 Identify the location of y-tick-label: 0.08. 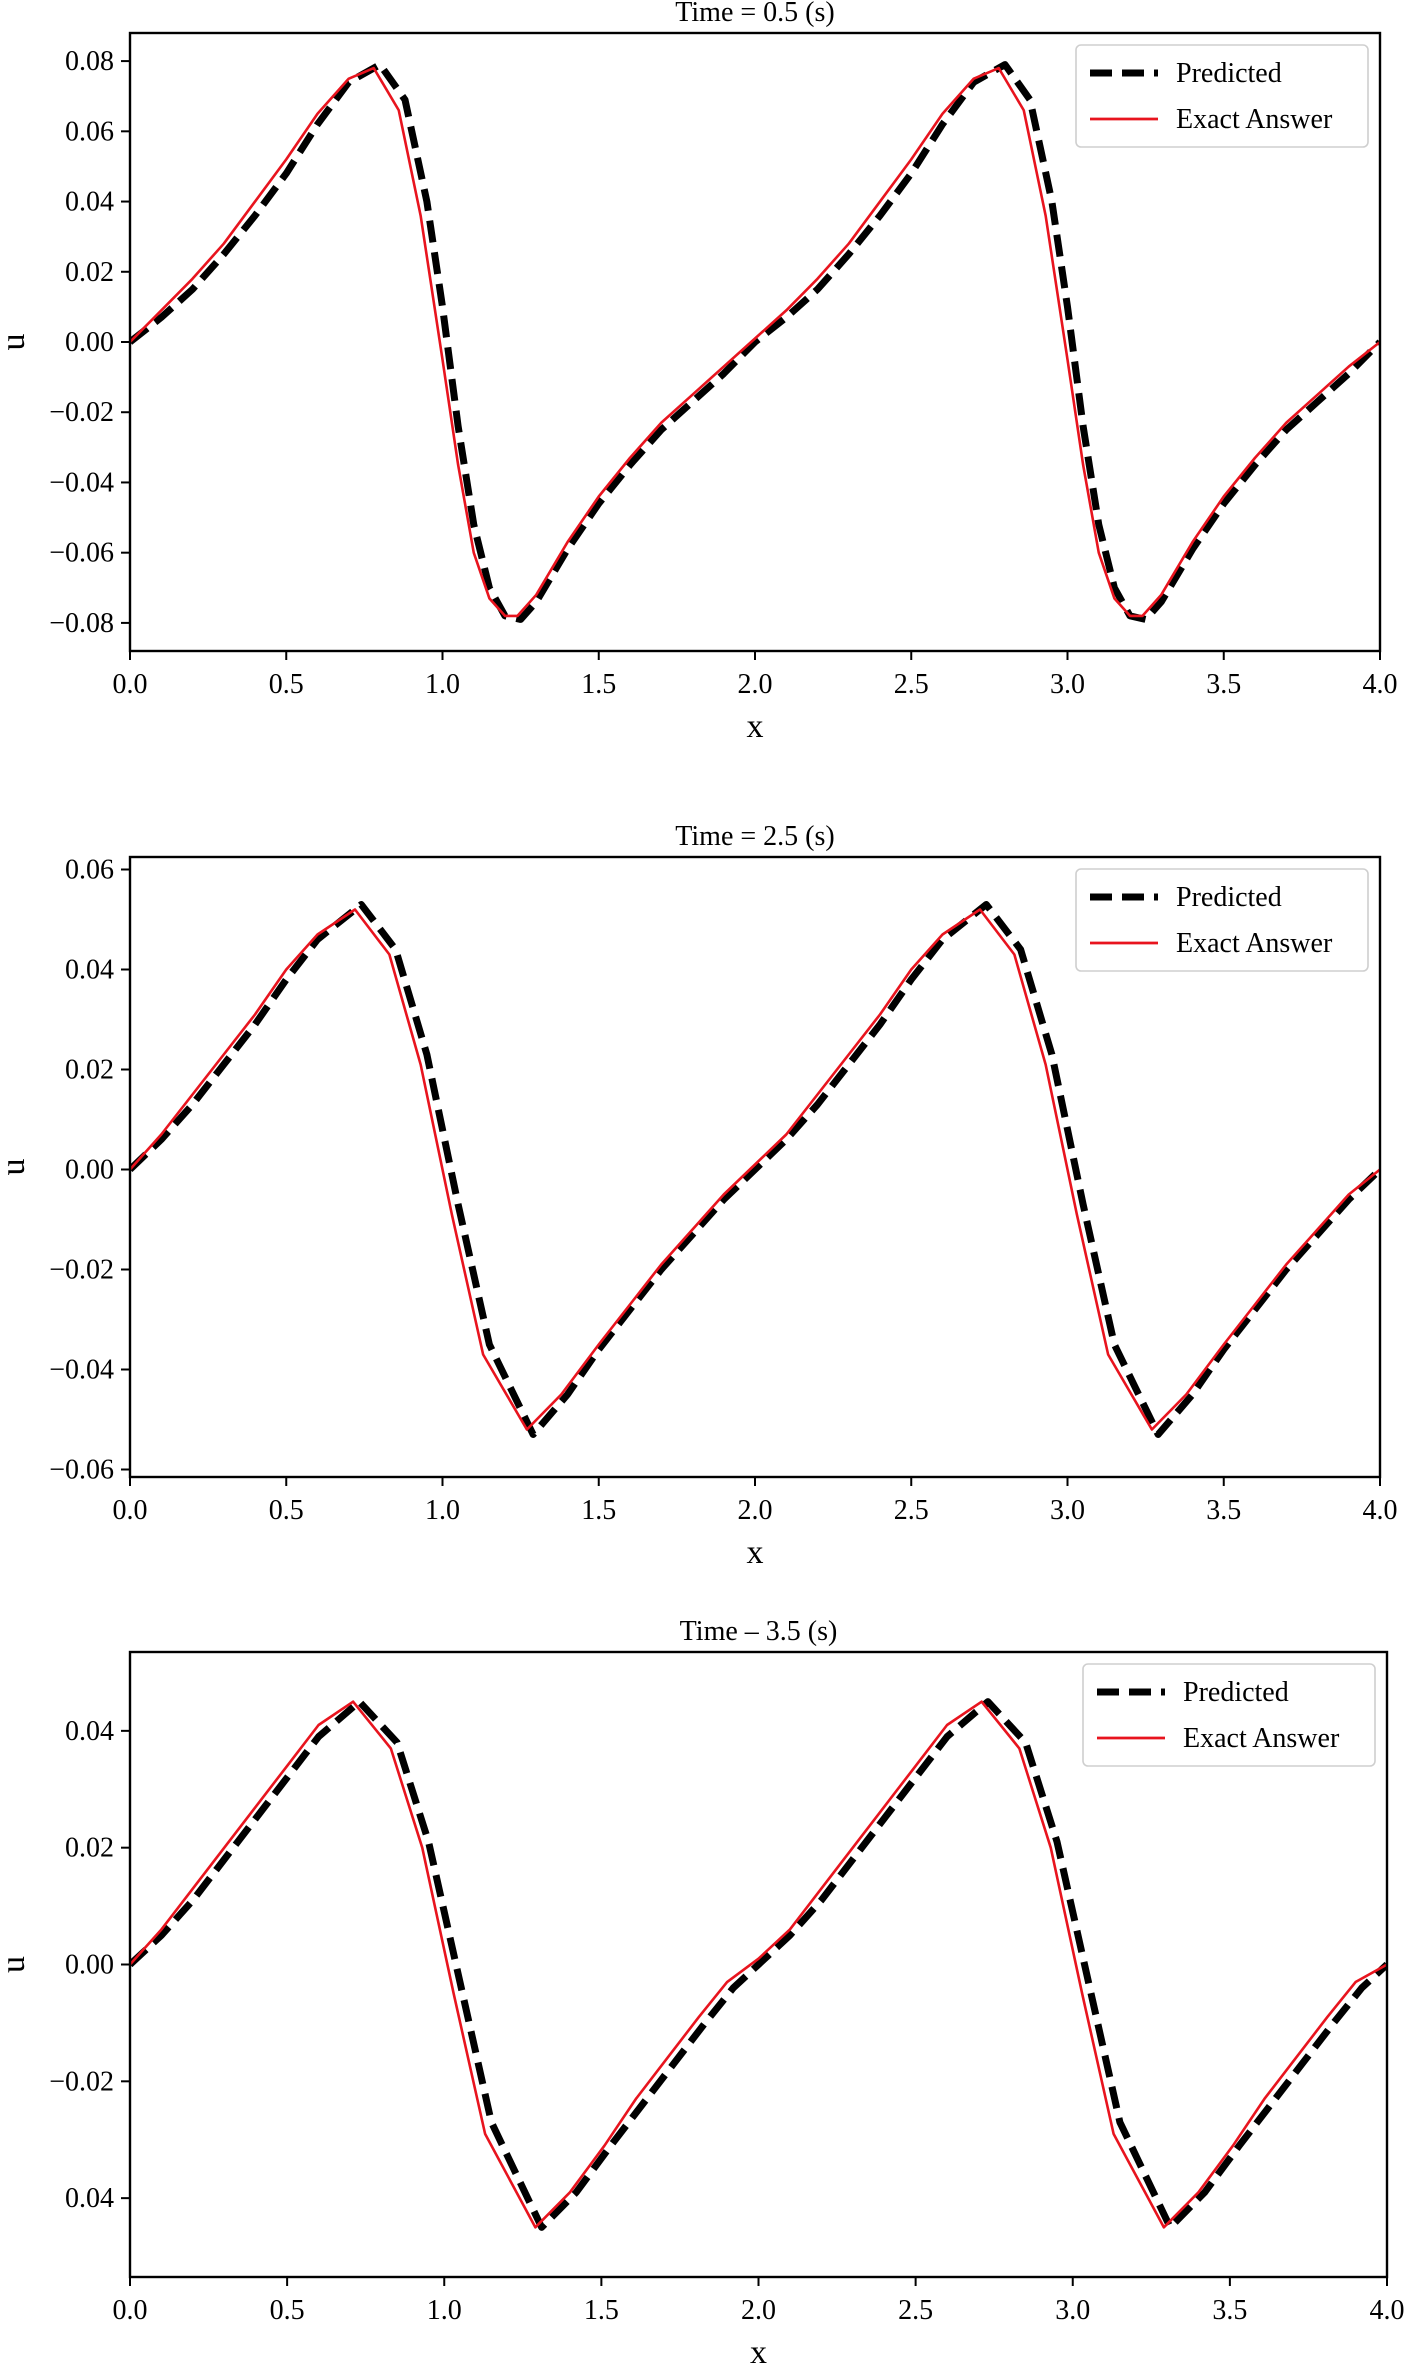
(89, 61).